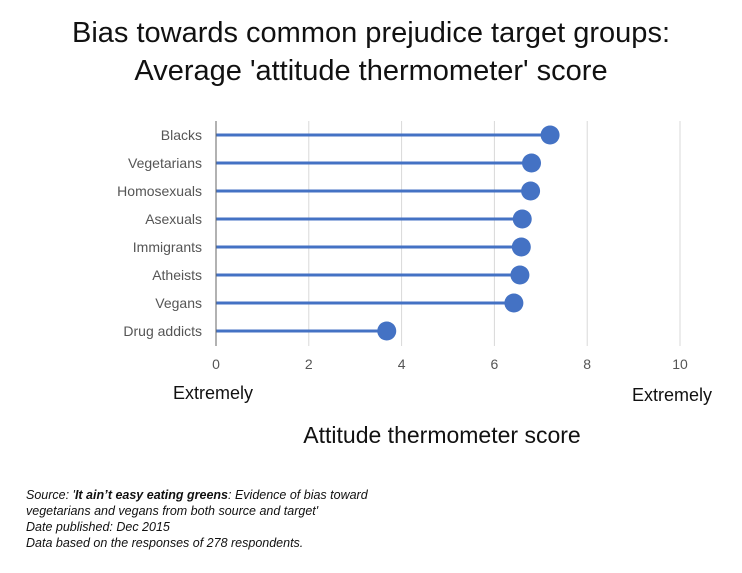 Image resolution: width=742 pixels, height=573 pixels. What do you see at coordinates (151, 495) in the screenshot?
I see `source-title: It ain’t easy eating greens` at bounding box center [151, 495].